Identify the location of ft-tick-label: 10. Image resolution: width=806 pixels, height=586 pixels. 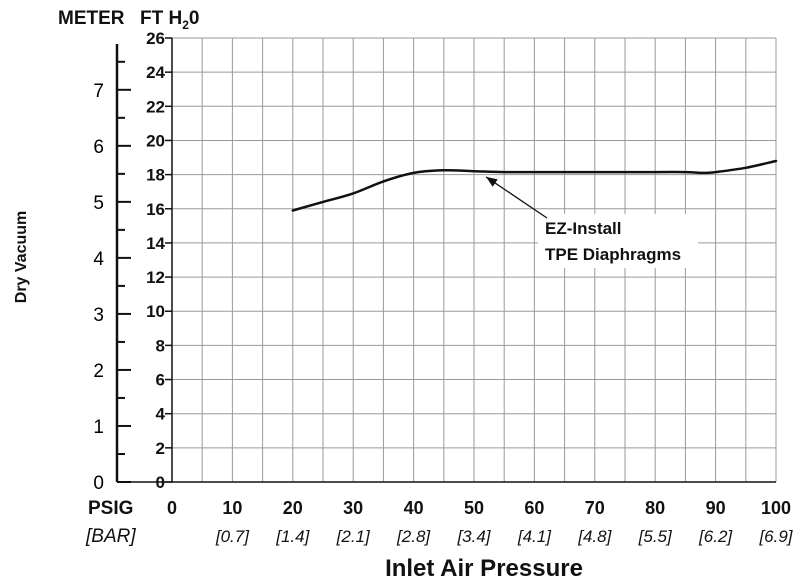
(155, 311).